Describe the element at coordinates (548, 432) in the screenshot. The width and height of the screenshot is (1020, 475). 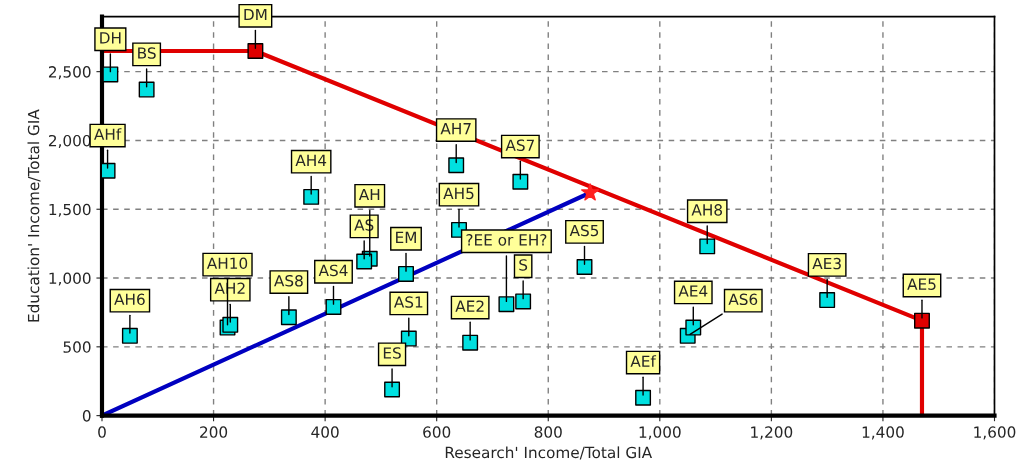
I see `x-tick-label: 800` at that location.